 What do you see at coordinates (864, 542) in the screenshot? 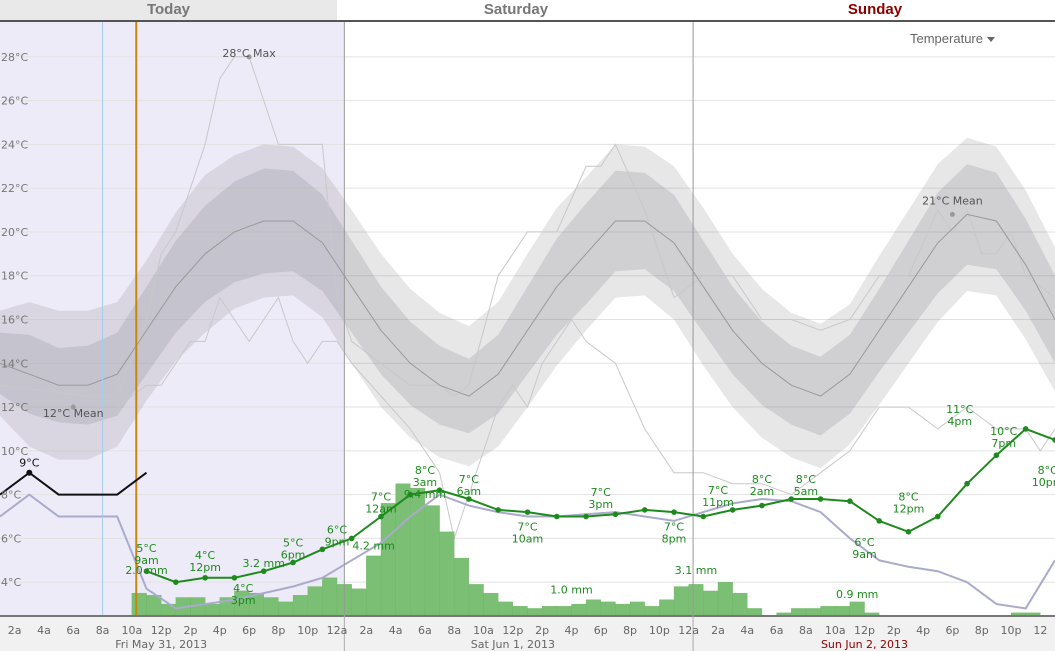
I see `annotation-label: 6°C` at bounding box center [864, 542].